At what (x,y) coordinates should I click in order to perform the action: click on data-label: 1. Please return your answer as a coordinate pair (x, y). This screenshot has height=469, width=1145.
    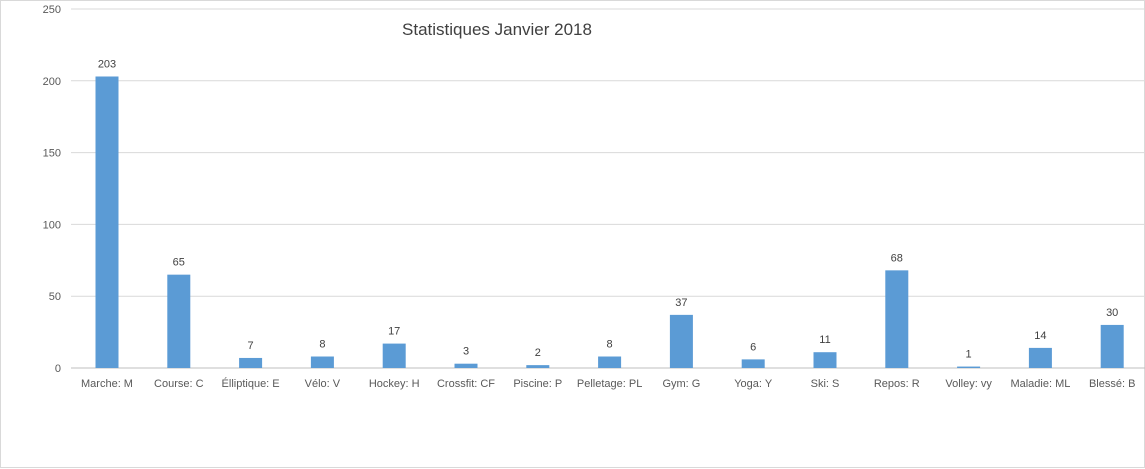
    Looking at the image, I should click on (969, 355).